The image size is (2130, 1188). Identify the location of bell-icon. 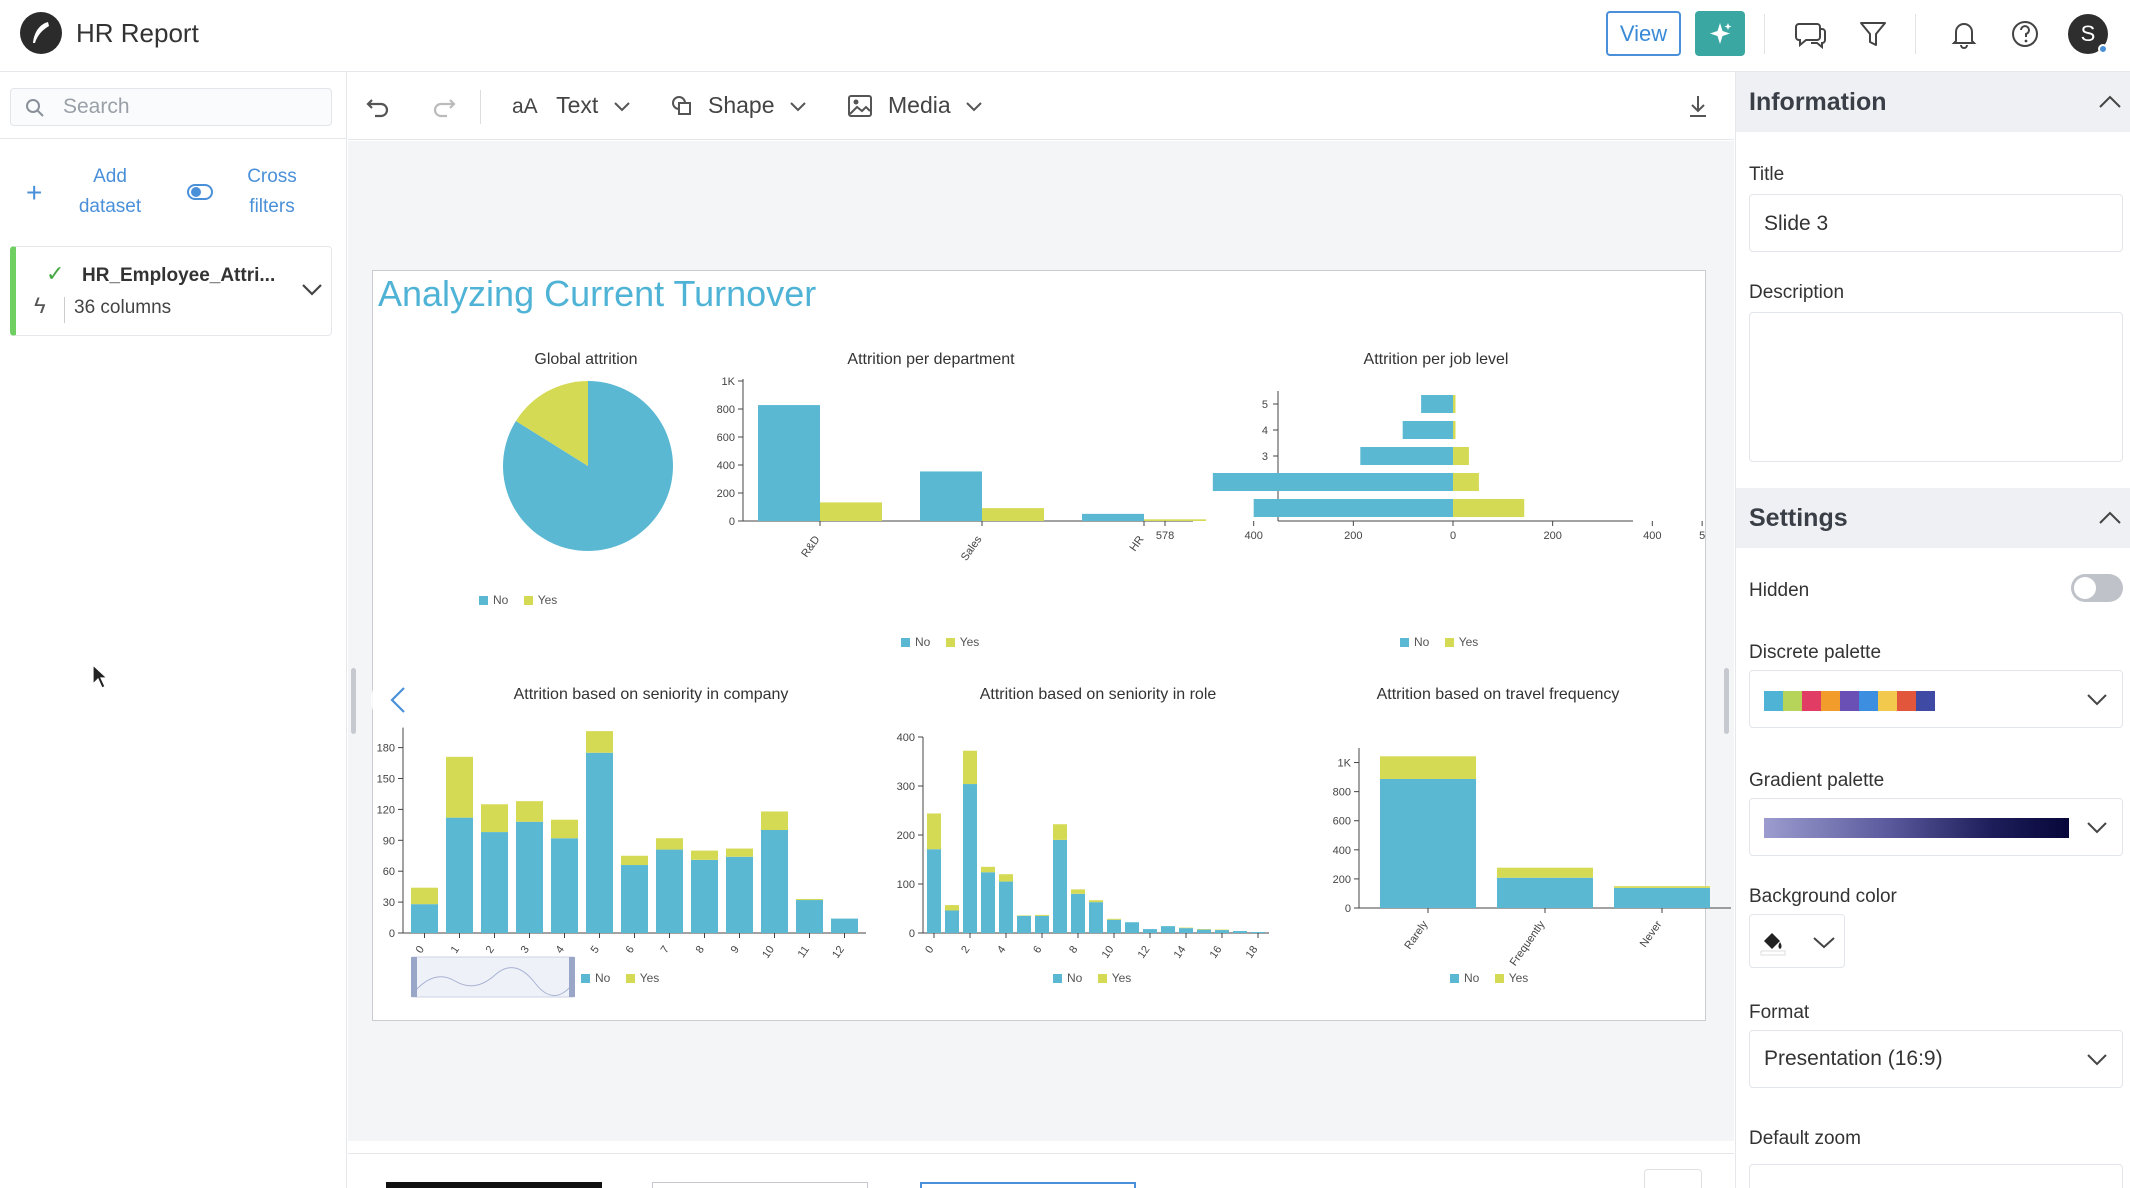
(1964, 34).